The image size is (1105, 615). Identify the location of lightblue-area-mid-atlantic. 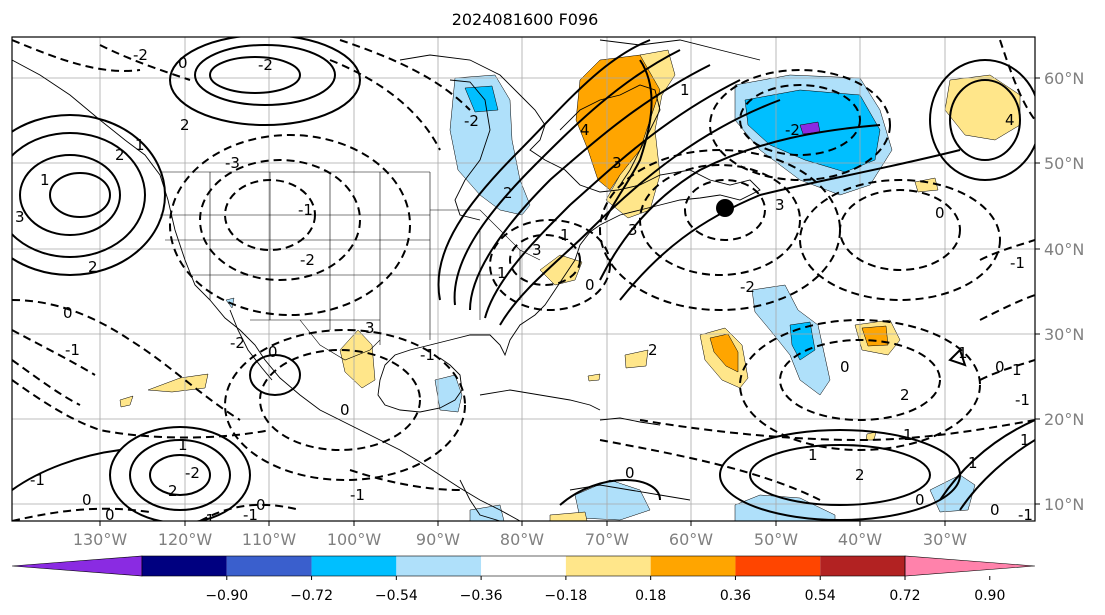
(791, 340).